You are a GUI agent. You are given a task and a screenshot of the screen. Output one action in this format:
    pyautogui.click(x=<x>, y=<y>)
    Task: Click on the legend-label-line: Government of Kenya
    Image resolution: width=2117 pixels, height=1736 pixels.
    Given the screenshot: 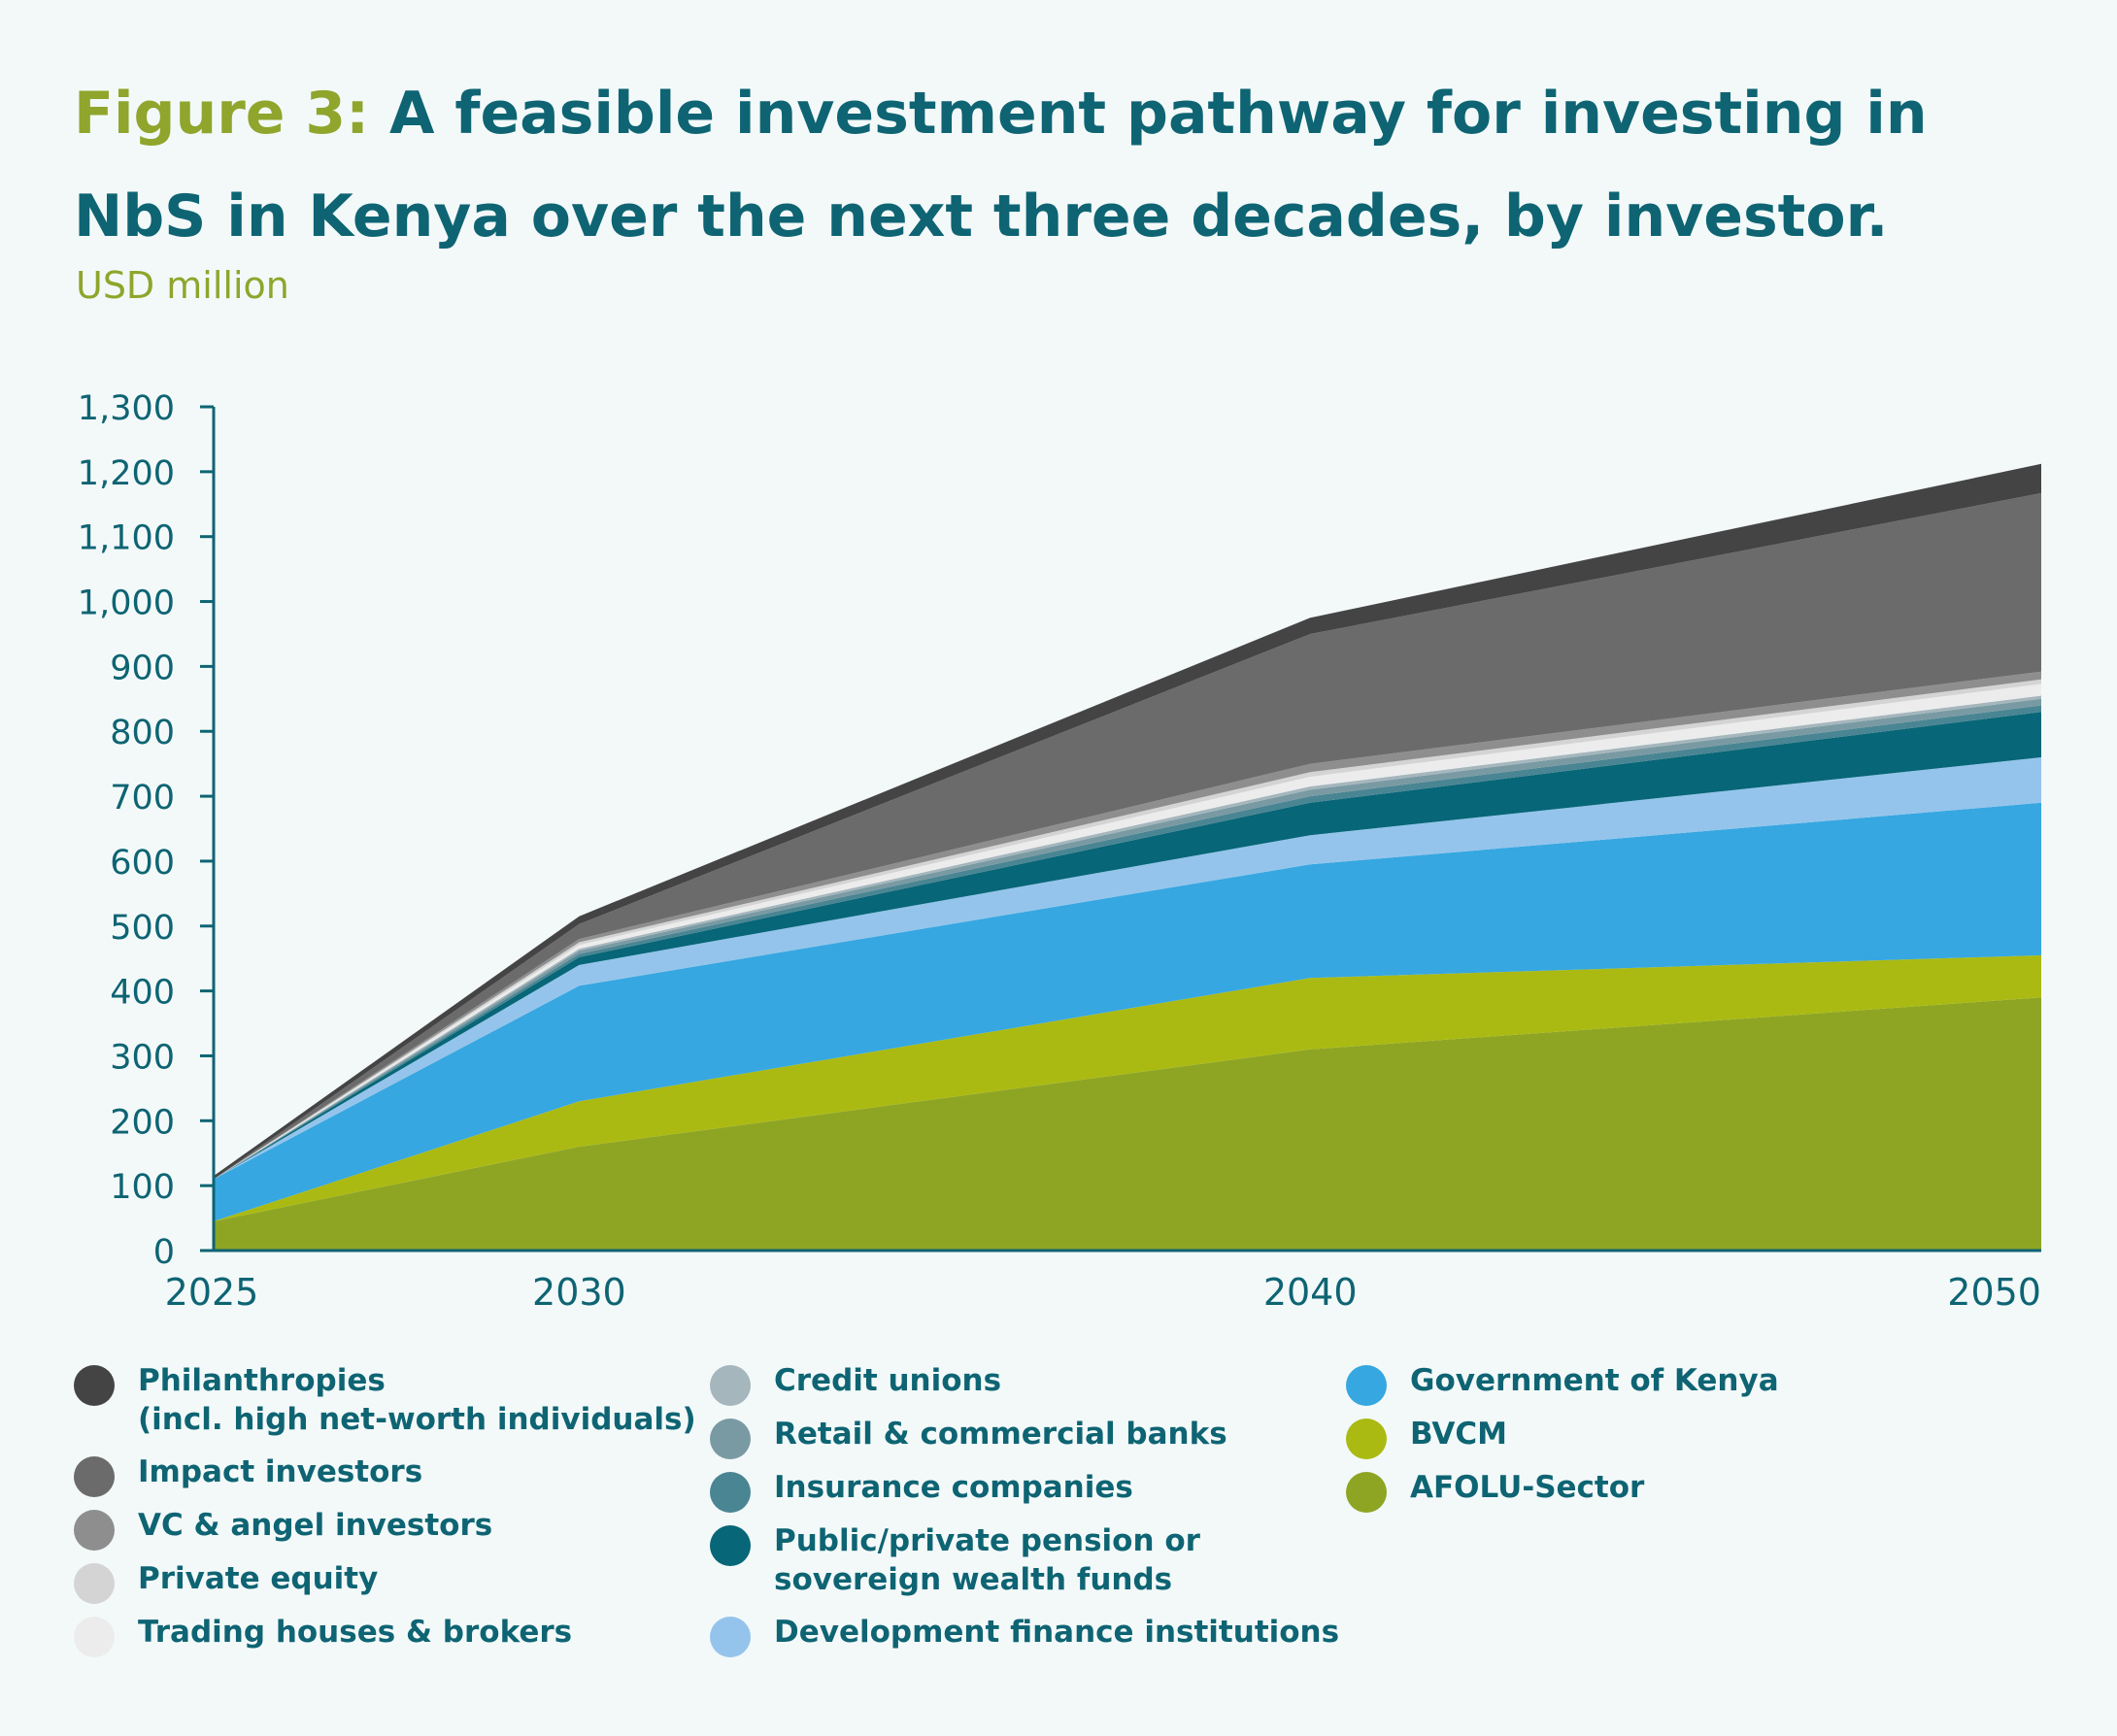 What is the action you would take?
    pyautogui.click(x=1595, y=1380)
    